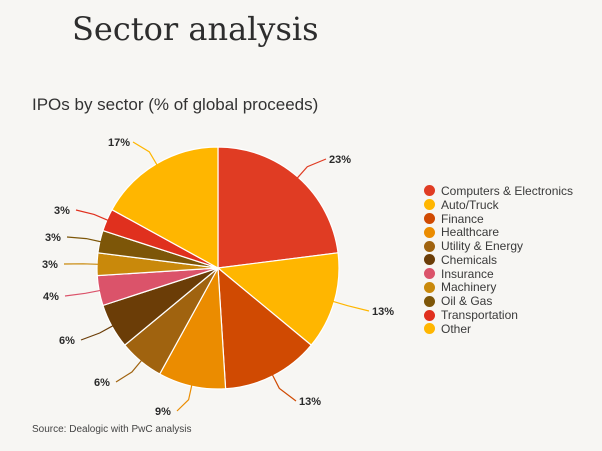 This screenshot has height=451, width=602. Describe the element at coordinates (498, 274) in the screenshot. I see `legend-item: Insurance` at that location.